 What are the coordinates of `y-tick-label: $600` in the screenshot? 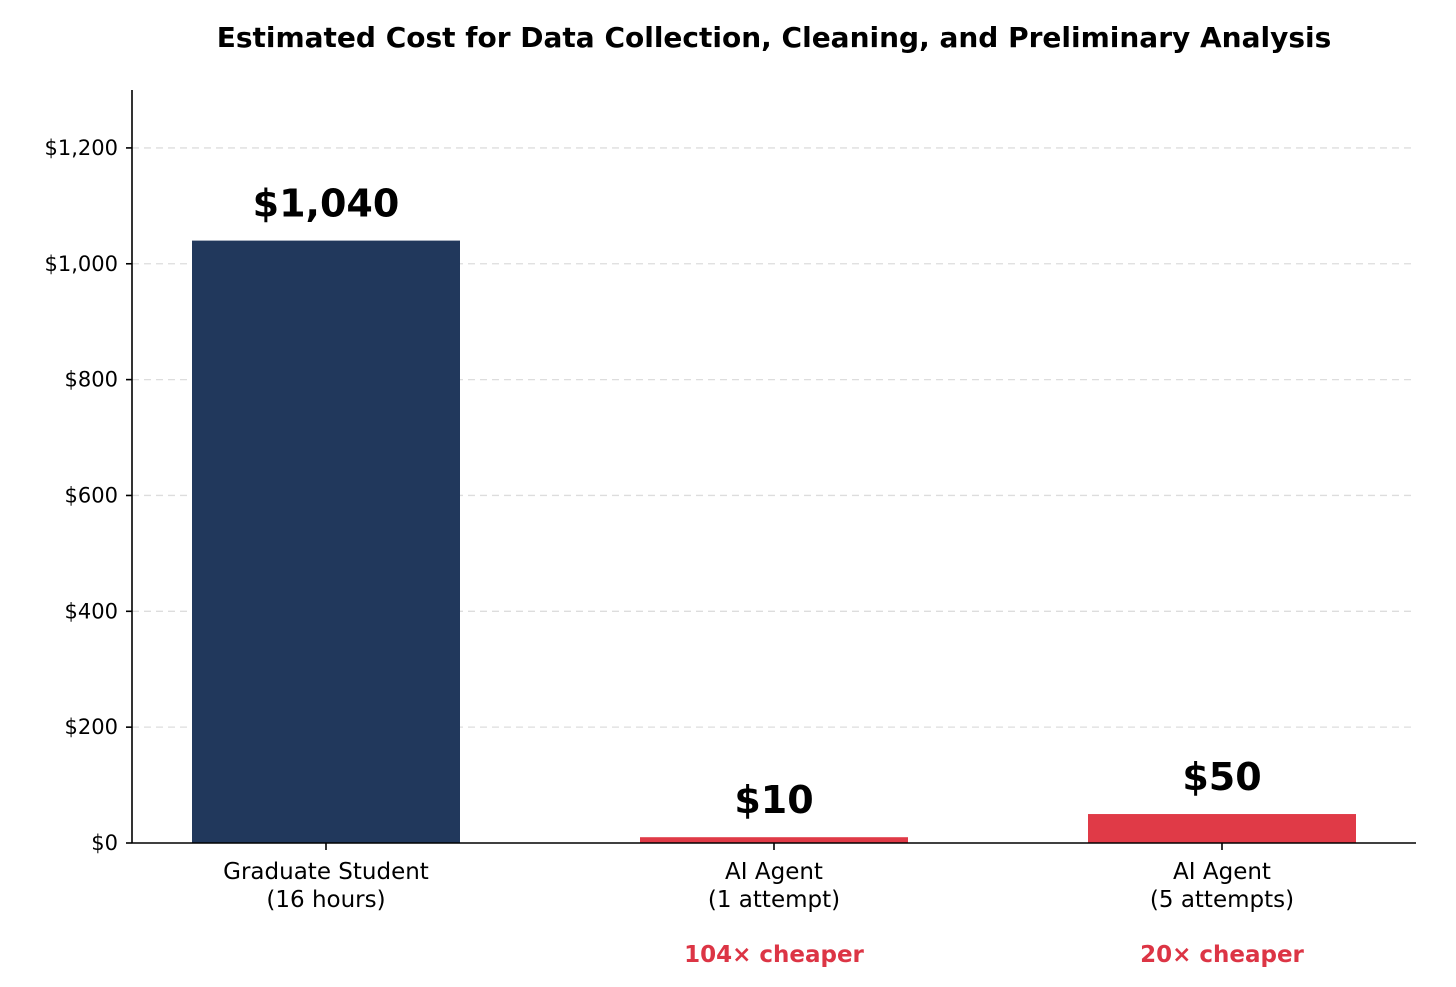 It's located at (91, 495).